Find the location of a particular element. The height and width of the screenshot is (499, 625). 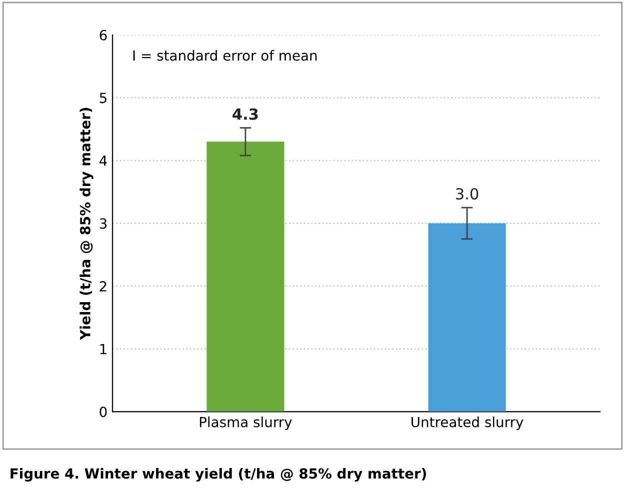

annotation: I = standard error of mean is located at coordinates (225, 55).